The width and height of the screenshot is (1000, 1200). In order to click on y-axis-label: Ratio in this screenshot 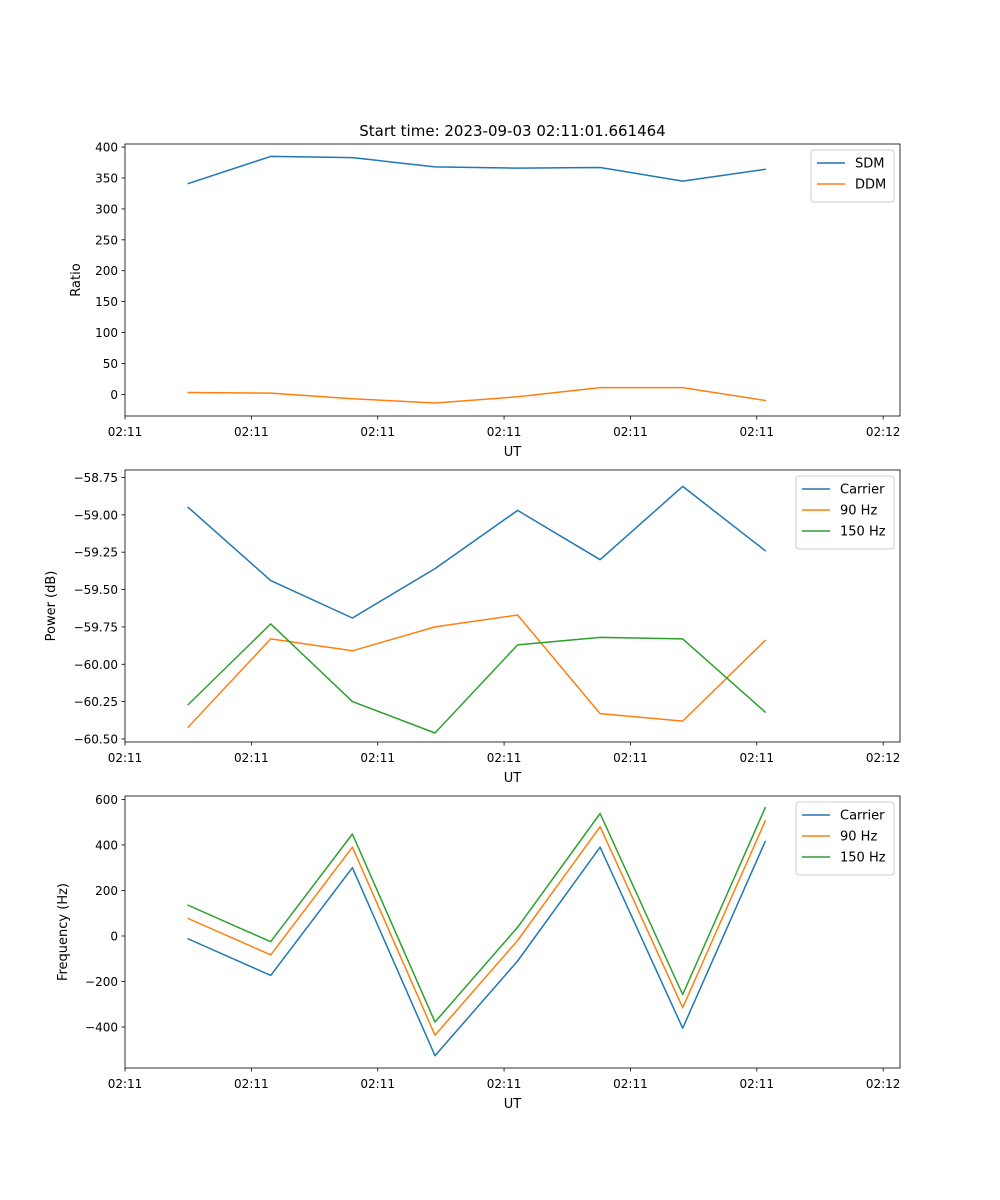, I will do `click(76, 279)`.